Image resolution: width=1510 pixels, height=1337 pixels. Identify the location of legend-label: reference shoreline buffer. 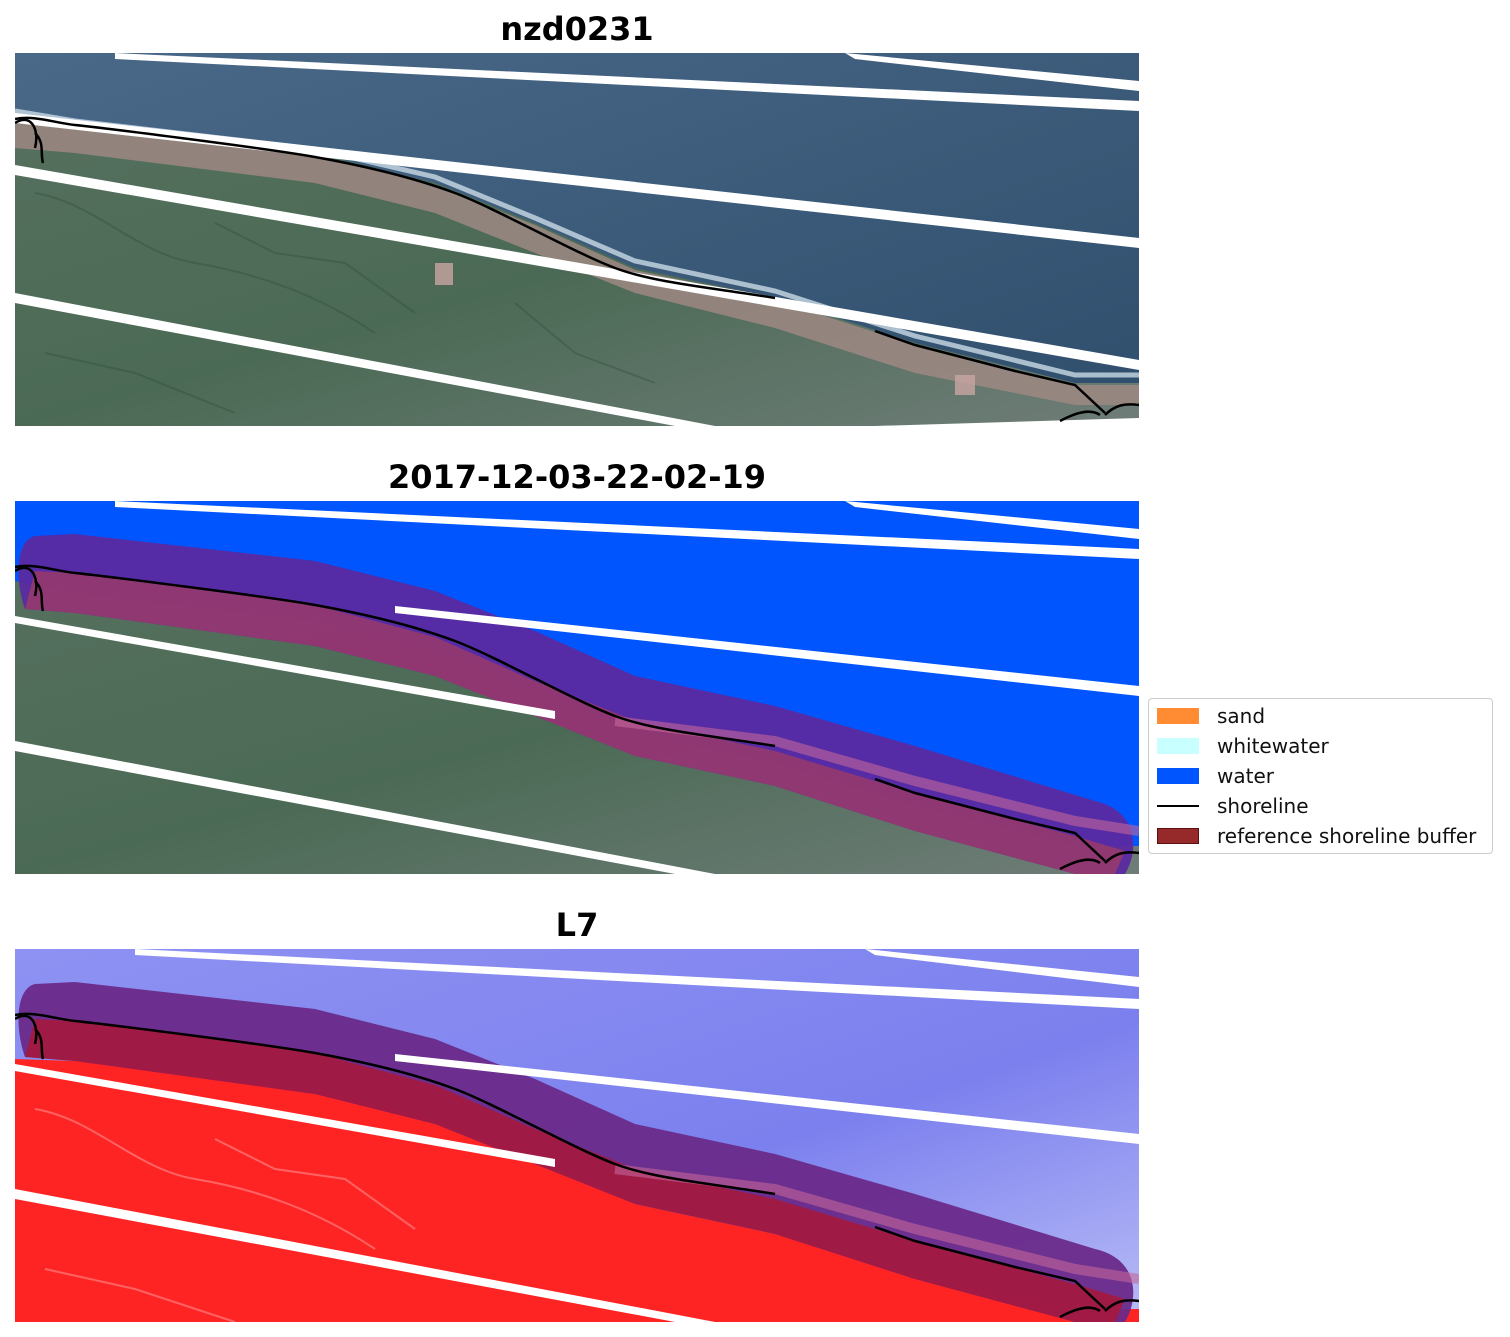
(1347, 836).